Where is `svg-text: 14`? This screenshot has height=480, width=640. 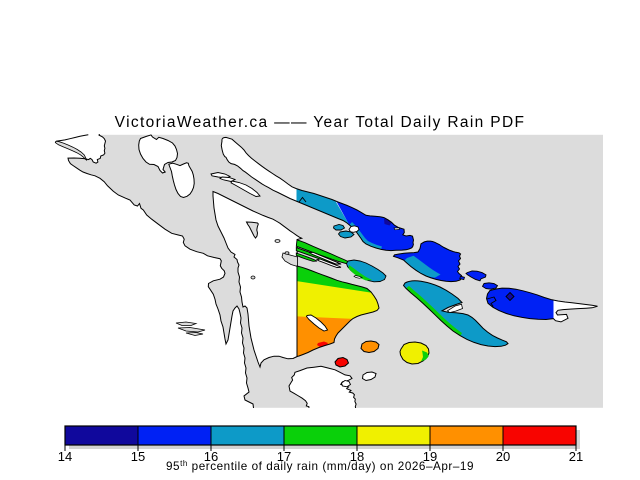 svg-text: 14 is located at coordinates (65, 456).